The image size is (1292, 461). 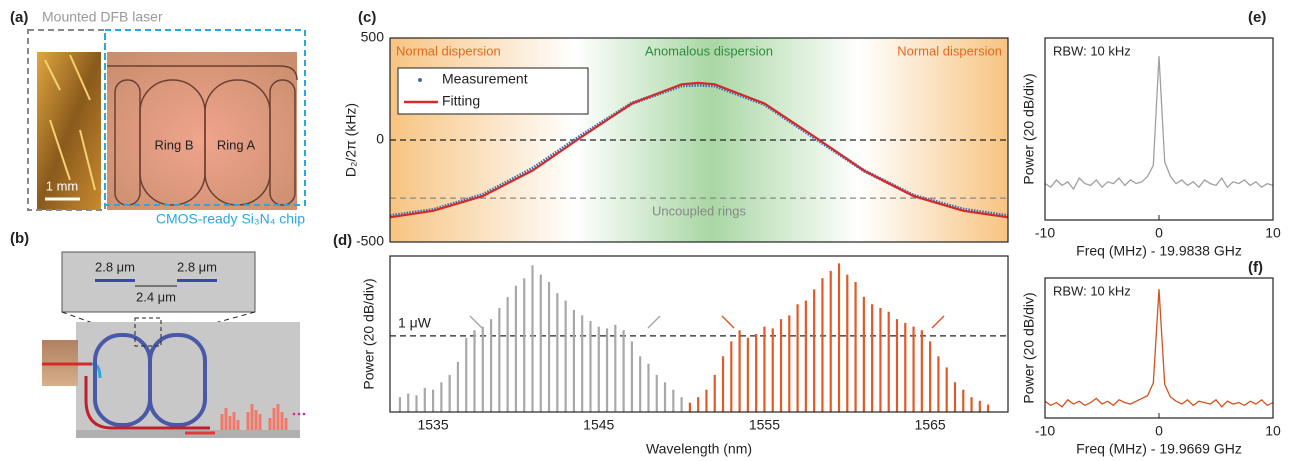 I want to click on panel-label: (a), so click(x=19, y=17).